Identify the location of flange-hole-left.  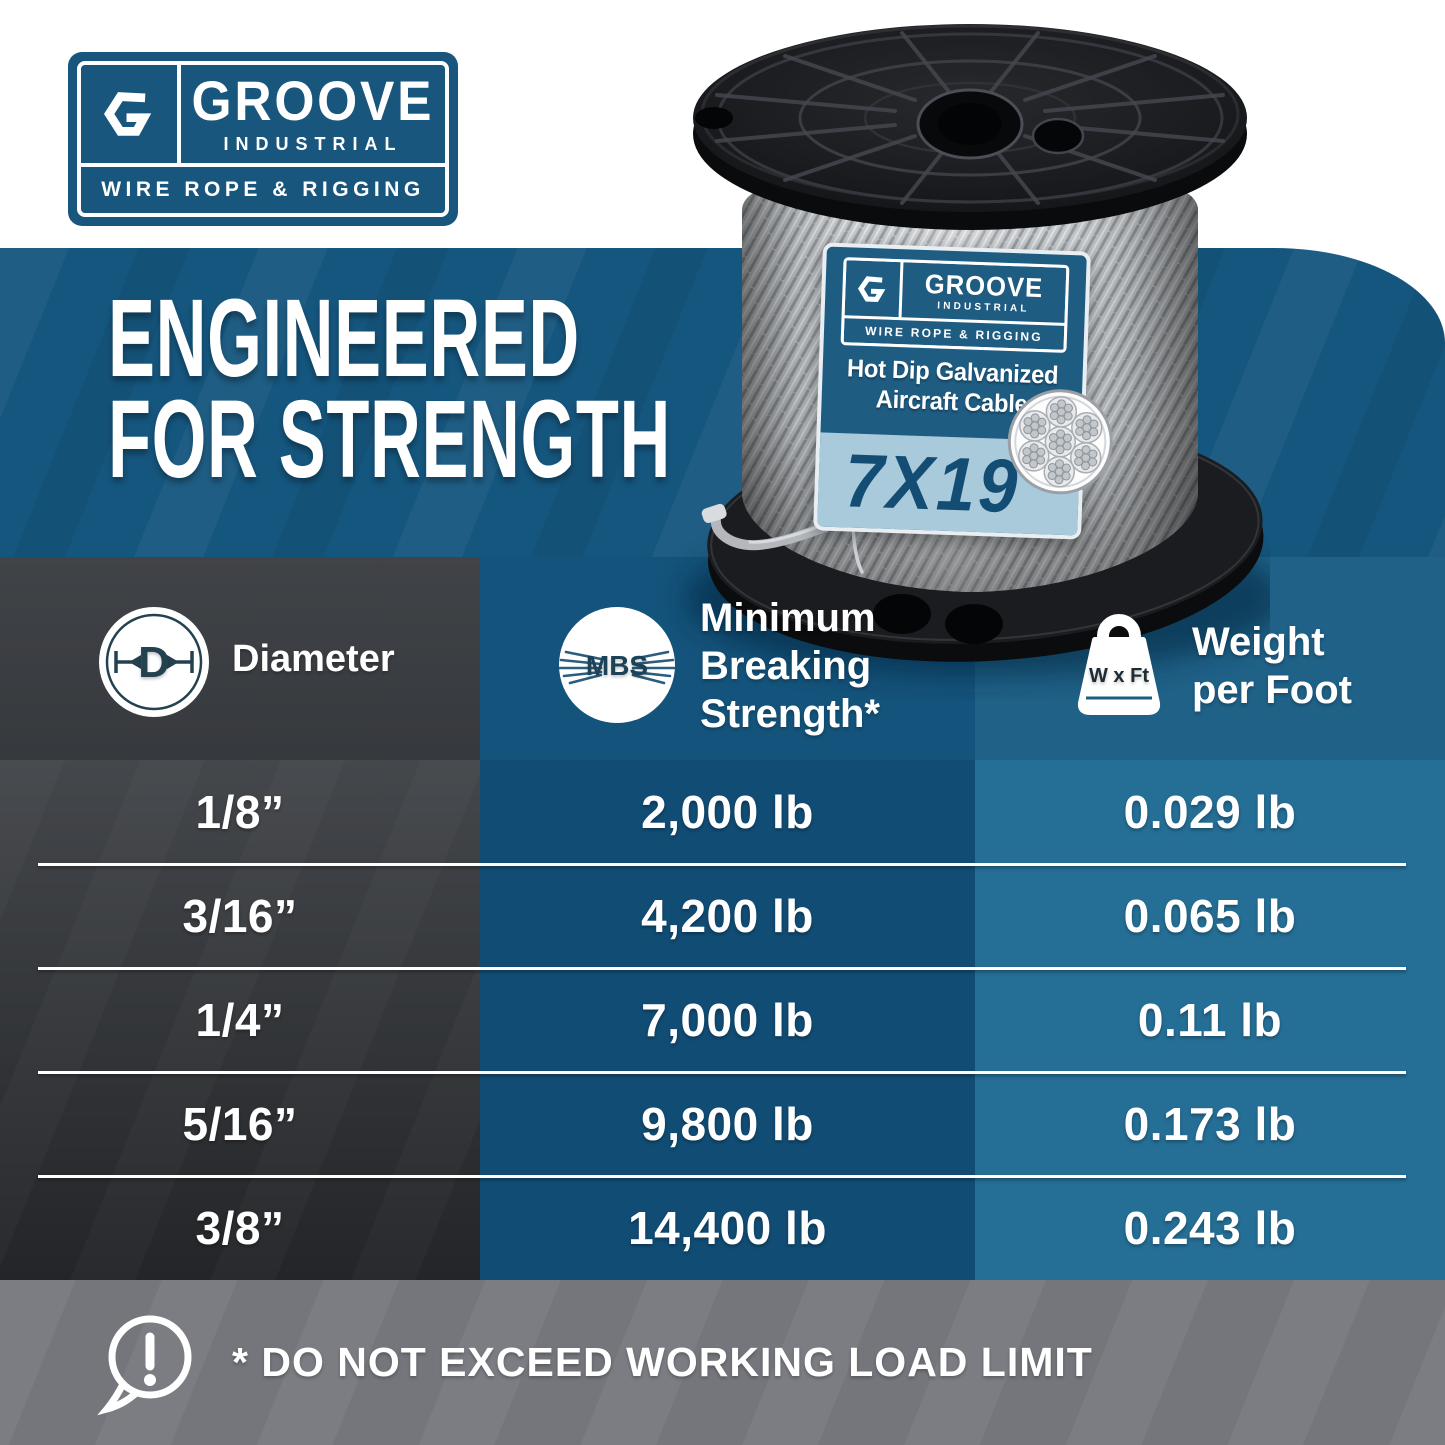
(902, 614).